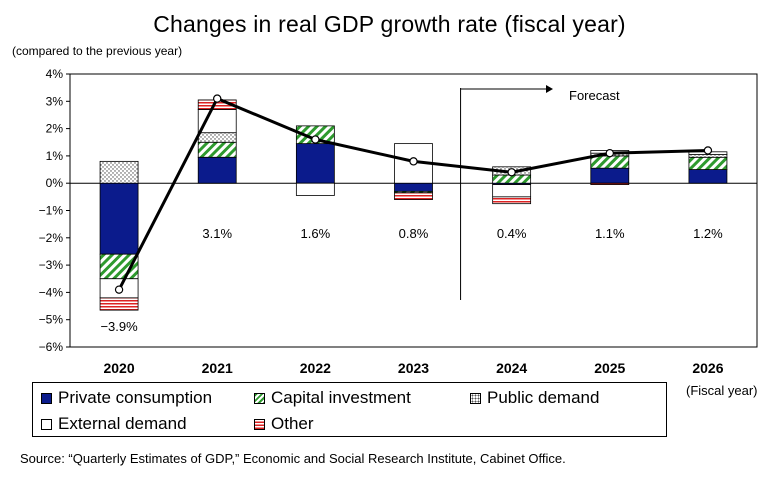 The height and width of the screenshot is (487, 779). Describe the element at coordinates (475, 398) in the screenshot. I see `public-demand-swatch` at that location.